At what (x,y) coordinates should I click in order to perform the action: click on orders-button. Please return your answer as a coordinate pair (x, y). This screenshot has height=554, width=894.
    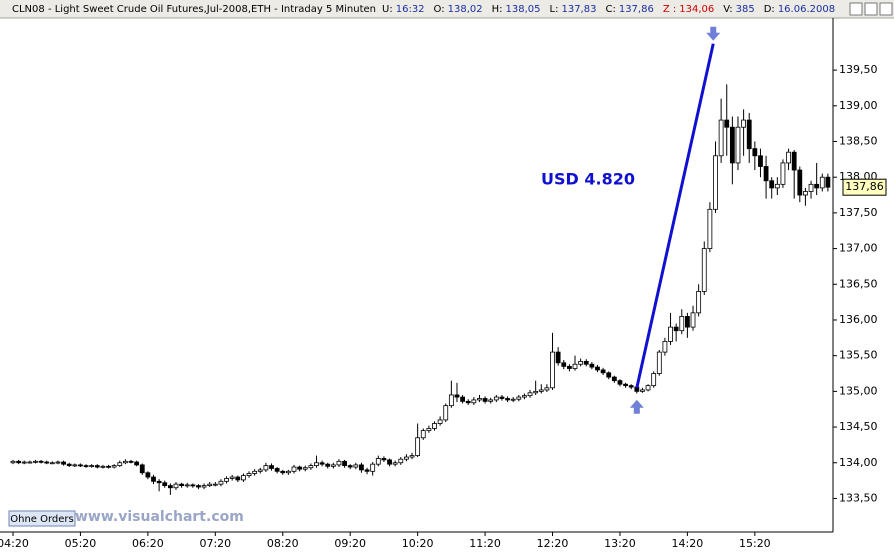
    Looking at the image, I should click on (42, 518).